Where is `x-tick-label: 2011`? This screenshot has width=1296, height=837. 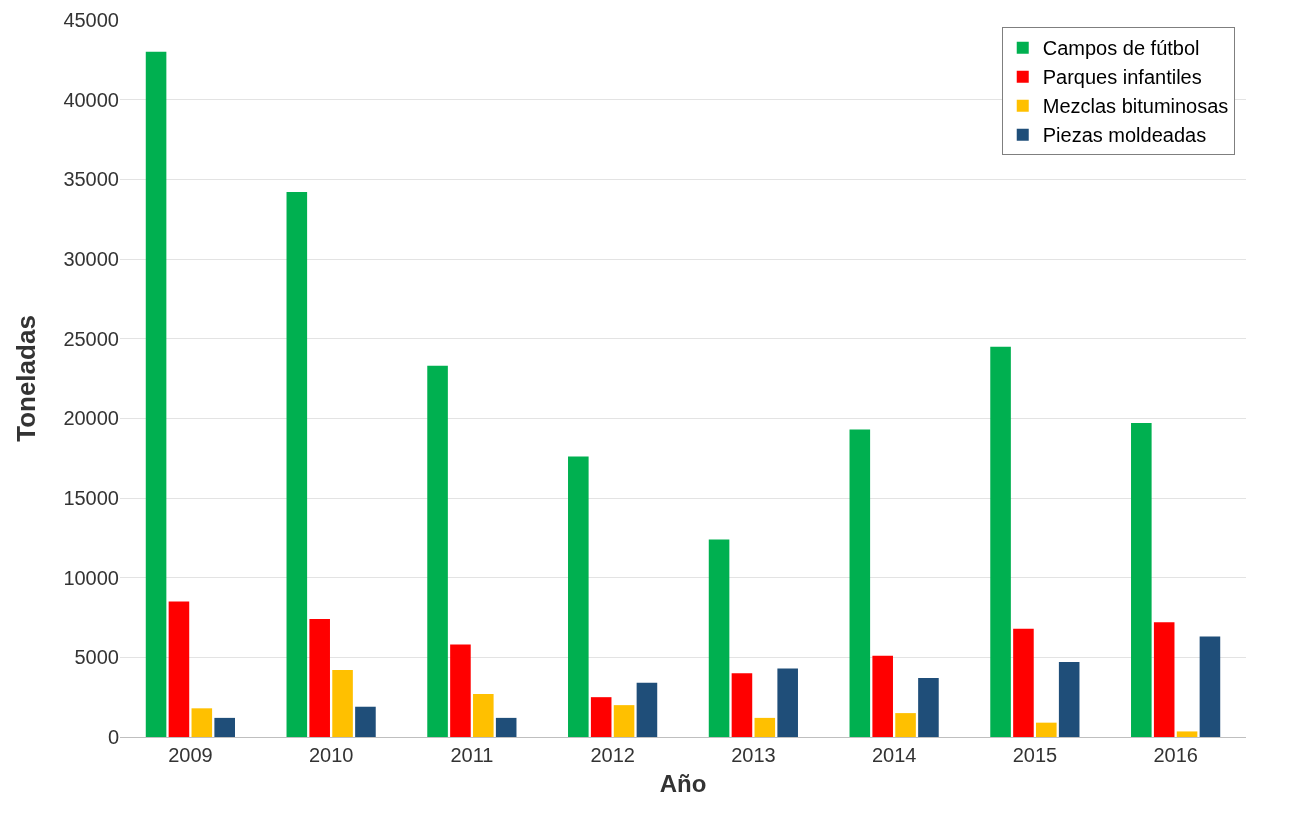 x-tick-label: 2011 is located at coordinates (472, 755).